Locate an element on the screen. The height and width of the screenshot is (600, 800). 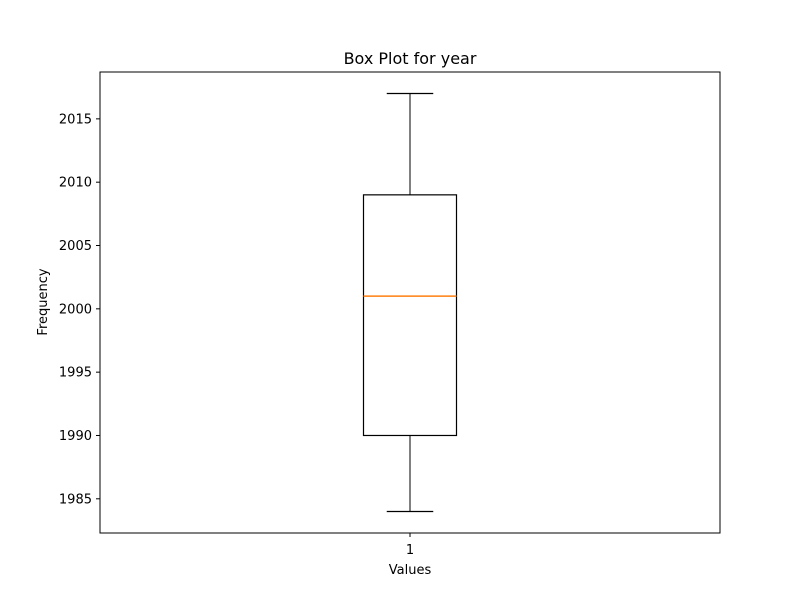
box-series is located at coordinates (410, 302).